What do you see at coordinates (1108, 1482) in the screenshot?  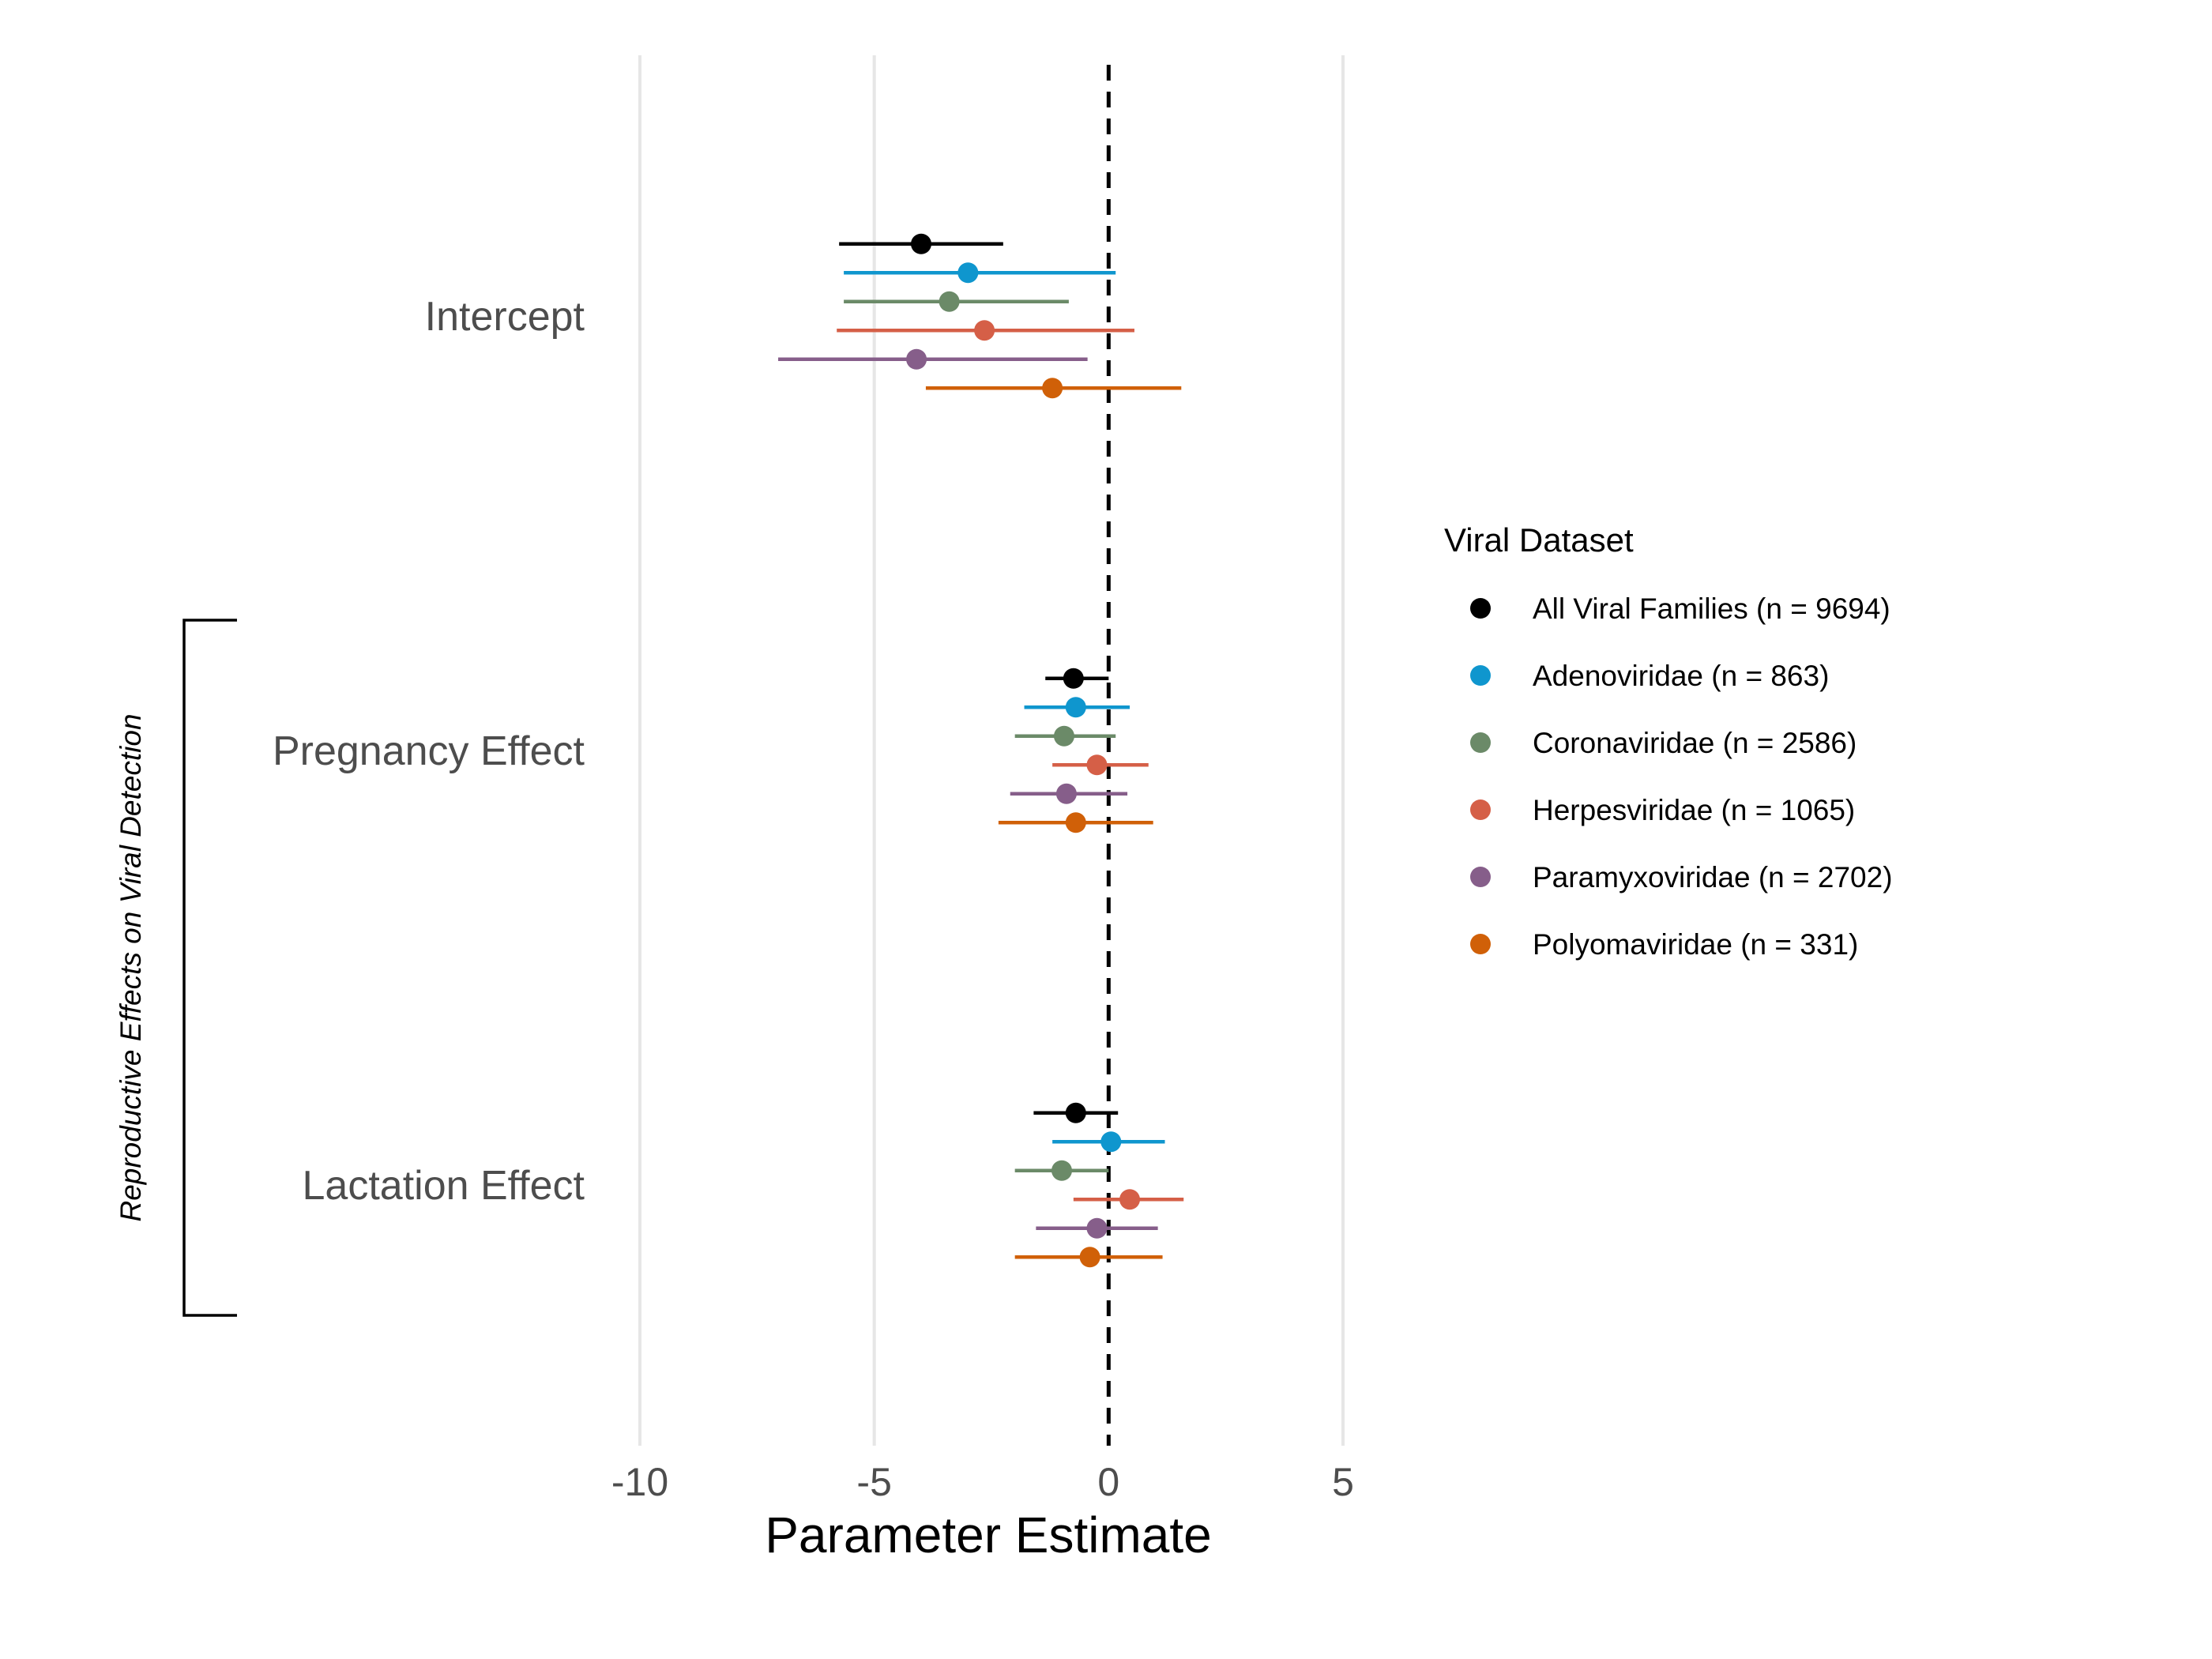 I see `x-tick-label: 0` at bounding box center [1108, 1482].